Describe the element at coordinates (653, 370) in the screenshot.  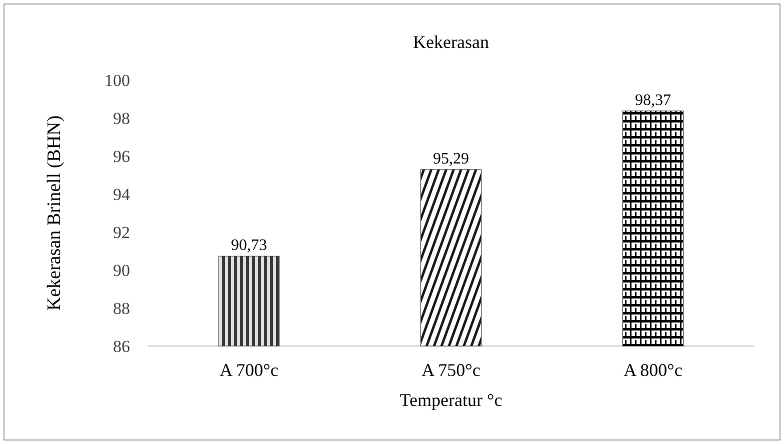
I see `x-tick-label: A 800°c` at that location.